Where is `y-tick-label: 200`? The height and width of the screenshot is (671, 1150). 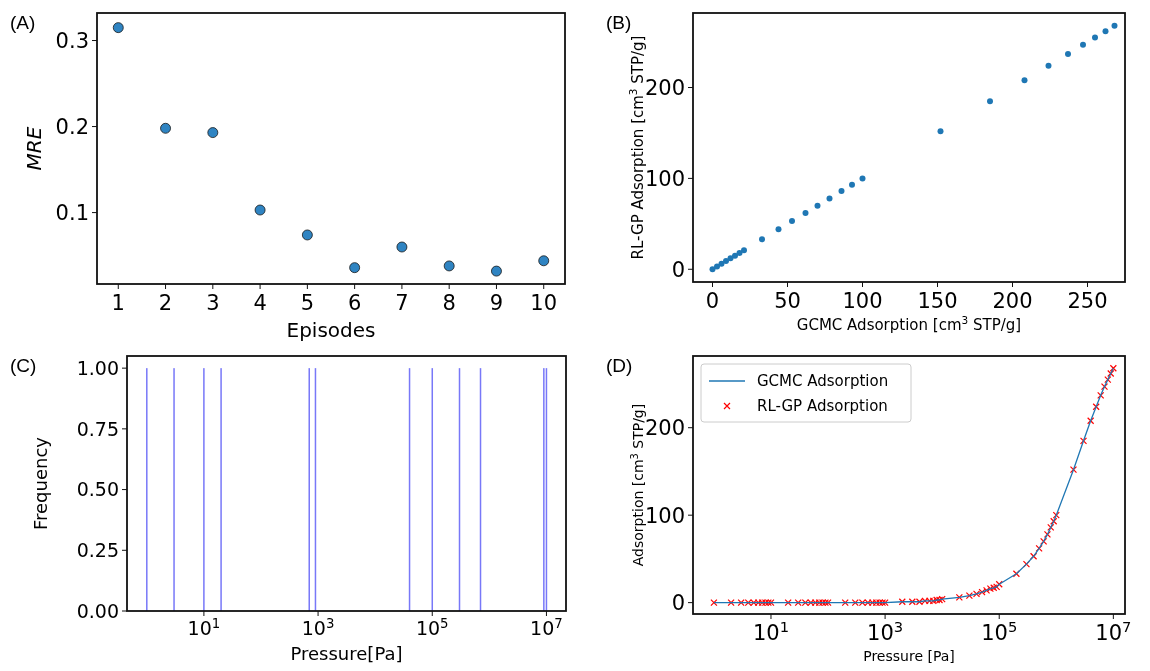
y-tick-label: 200 is located at coordinates (664, 88).